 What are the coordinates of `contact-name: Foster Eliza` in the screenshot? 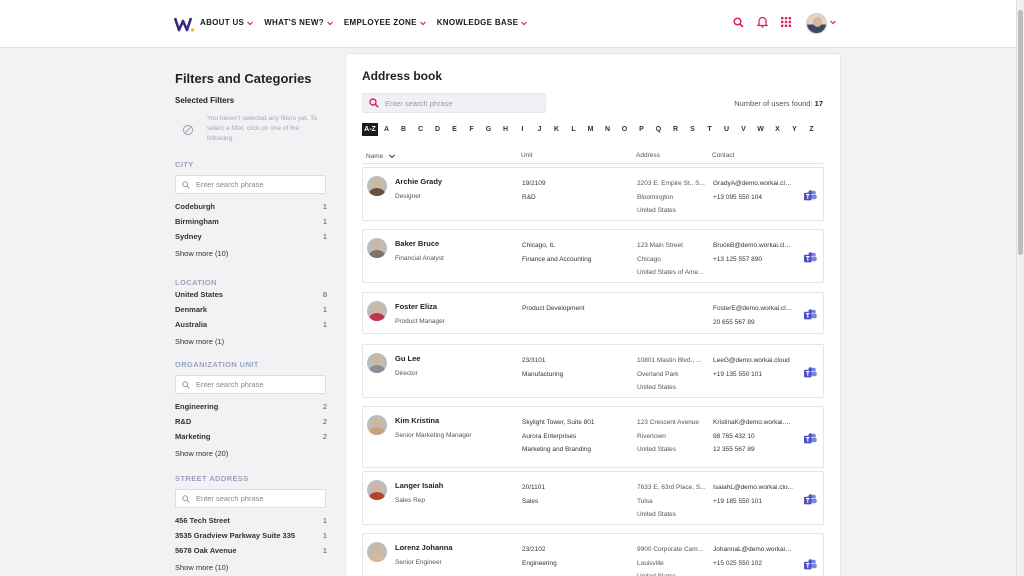 It's located at (416, 306).